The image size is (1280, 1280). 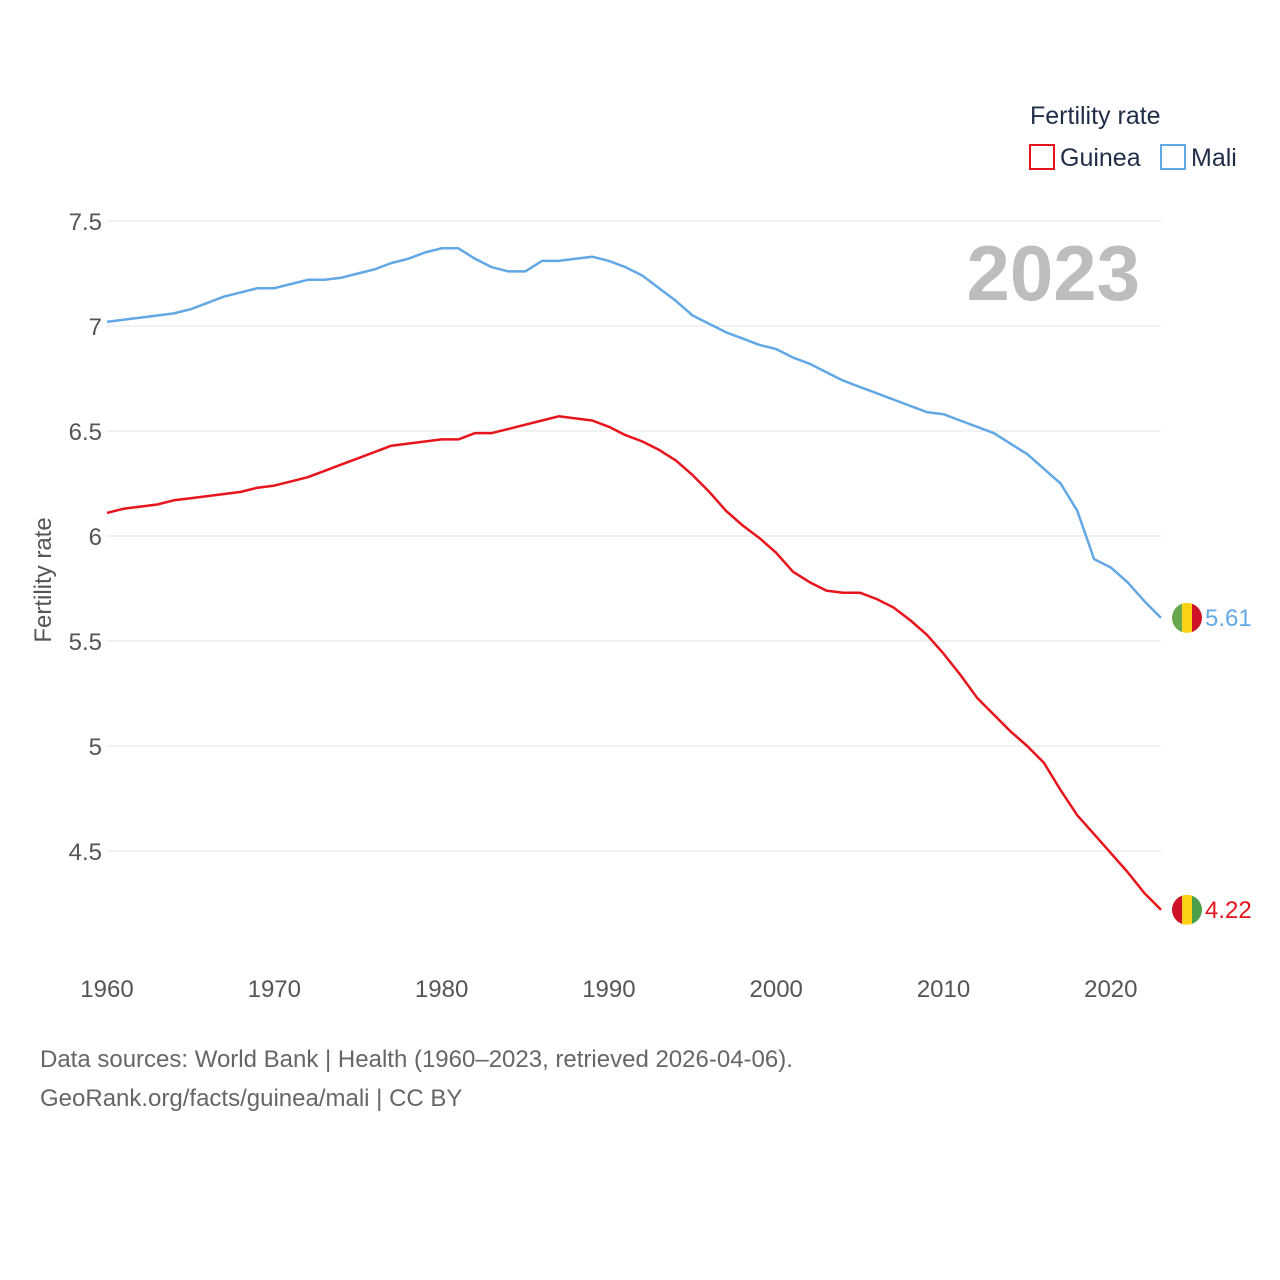 I want to click on x-tick-label: 1980, so click(x=441, y=989).